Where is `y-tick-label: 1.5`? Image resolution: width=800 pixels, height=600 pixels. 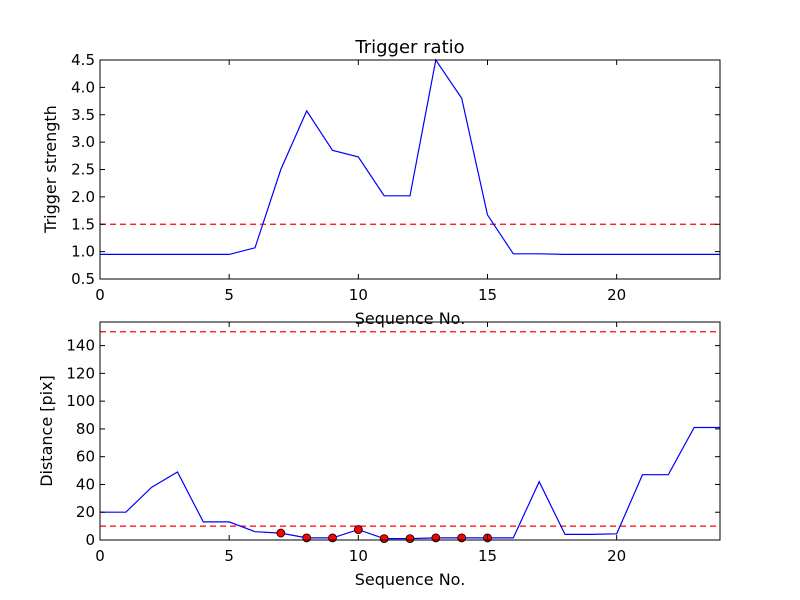
y-tick-label: 1.5 is located at coordinates (83, 224).